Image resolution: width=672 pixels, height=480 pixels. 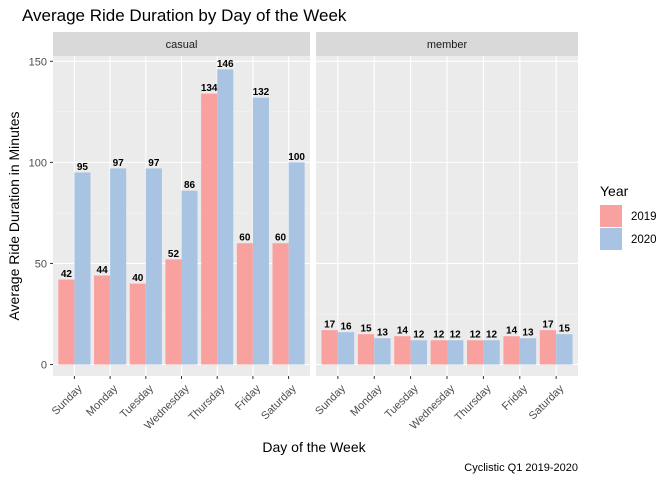 I want to click on legend-label-2020: 2020, so click(x=644, y=240).